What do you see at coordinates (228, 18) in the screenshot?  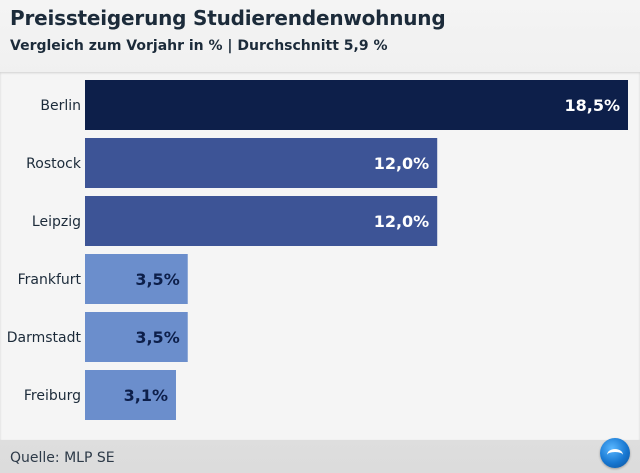 I see `chart-title: Preissteigerung Studierendenwohnung` at bounding box center [228, 18].